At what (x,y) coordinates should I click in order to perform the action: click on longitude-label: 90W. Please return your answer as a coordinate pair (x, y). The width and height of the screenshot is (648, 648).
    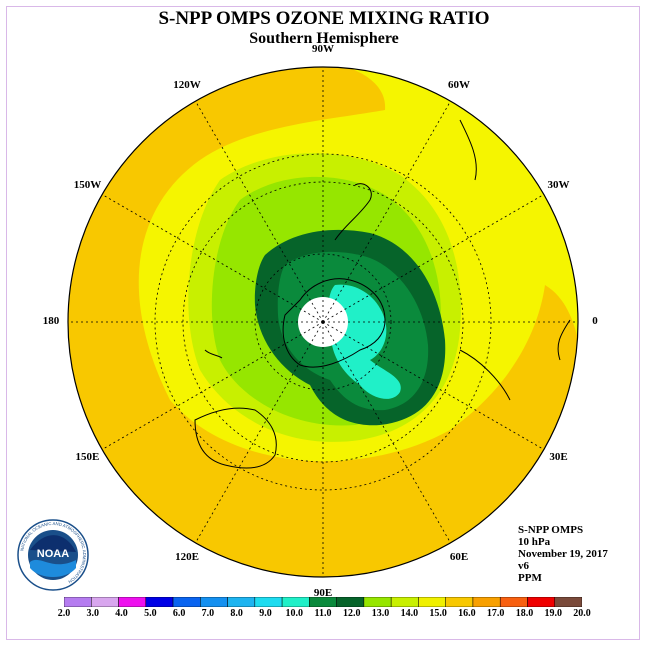
    Looking at the image, I should click on (323, 49).